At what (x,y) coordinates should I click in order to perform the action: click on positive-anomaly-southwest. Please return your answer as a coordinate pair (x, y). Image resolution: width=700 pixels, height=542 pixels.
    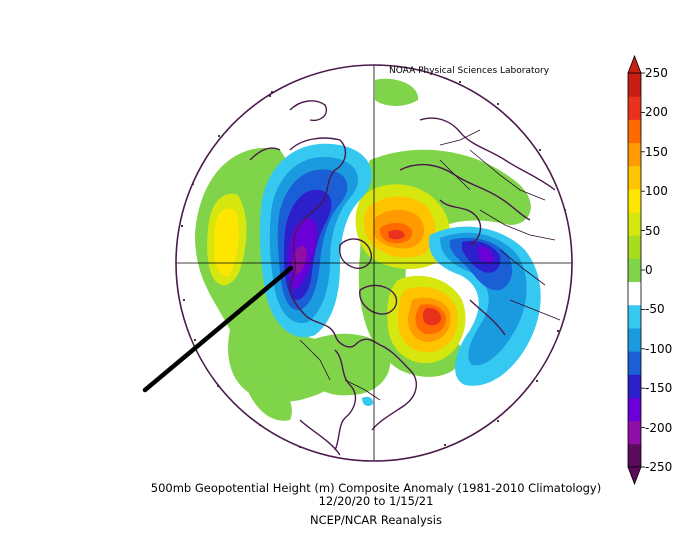
    Looking at the image, I should click on (266, 390).